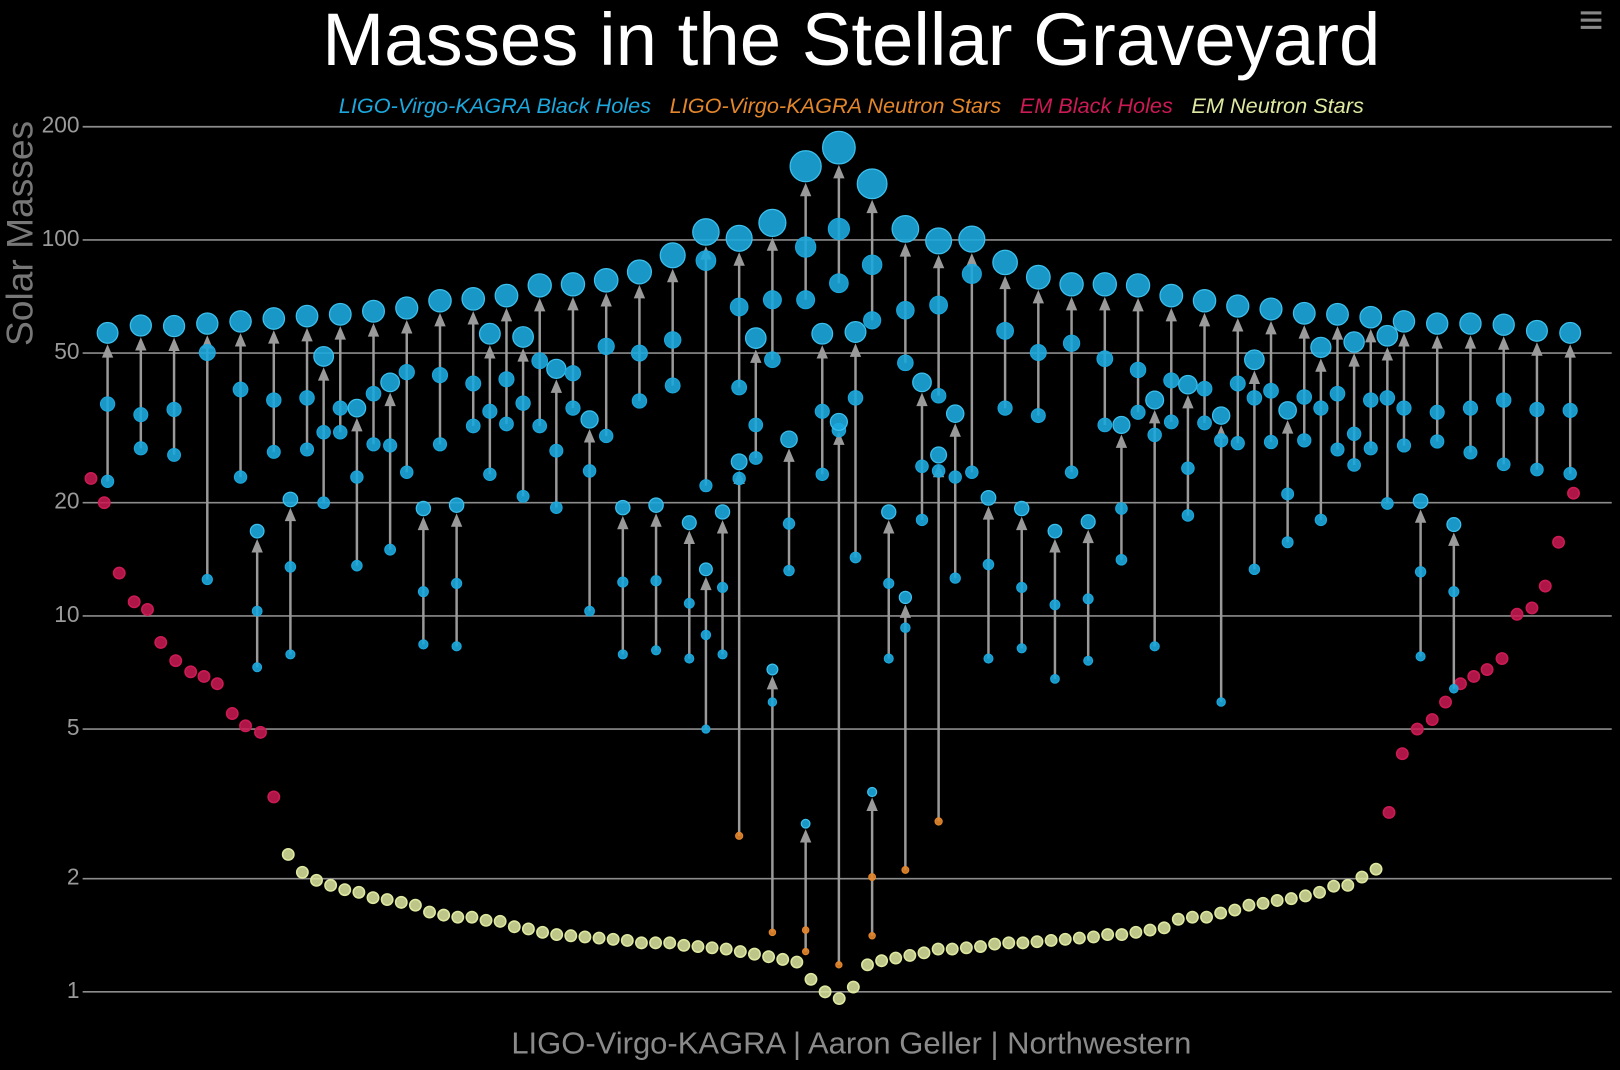 This screenshot has width=1620, height=1070. What do you see at coordinates (1096, 105) in the screenshot?
I see `legend-item: EM Black Holes` at bounding box center [1096, 105].